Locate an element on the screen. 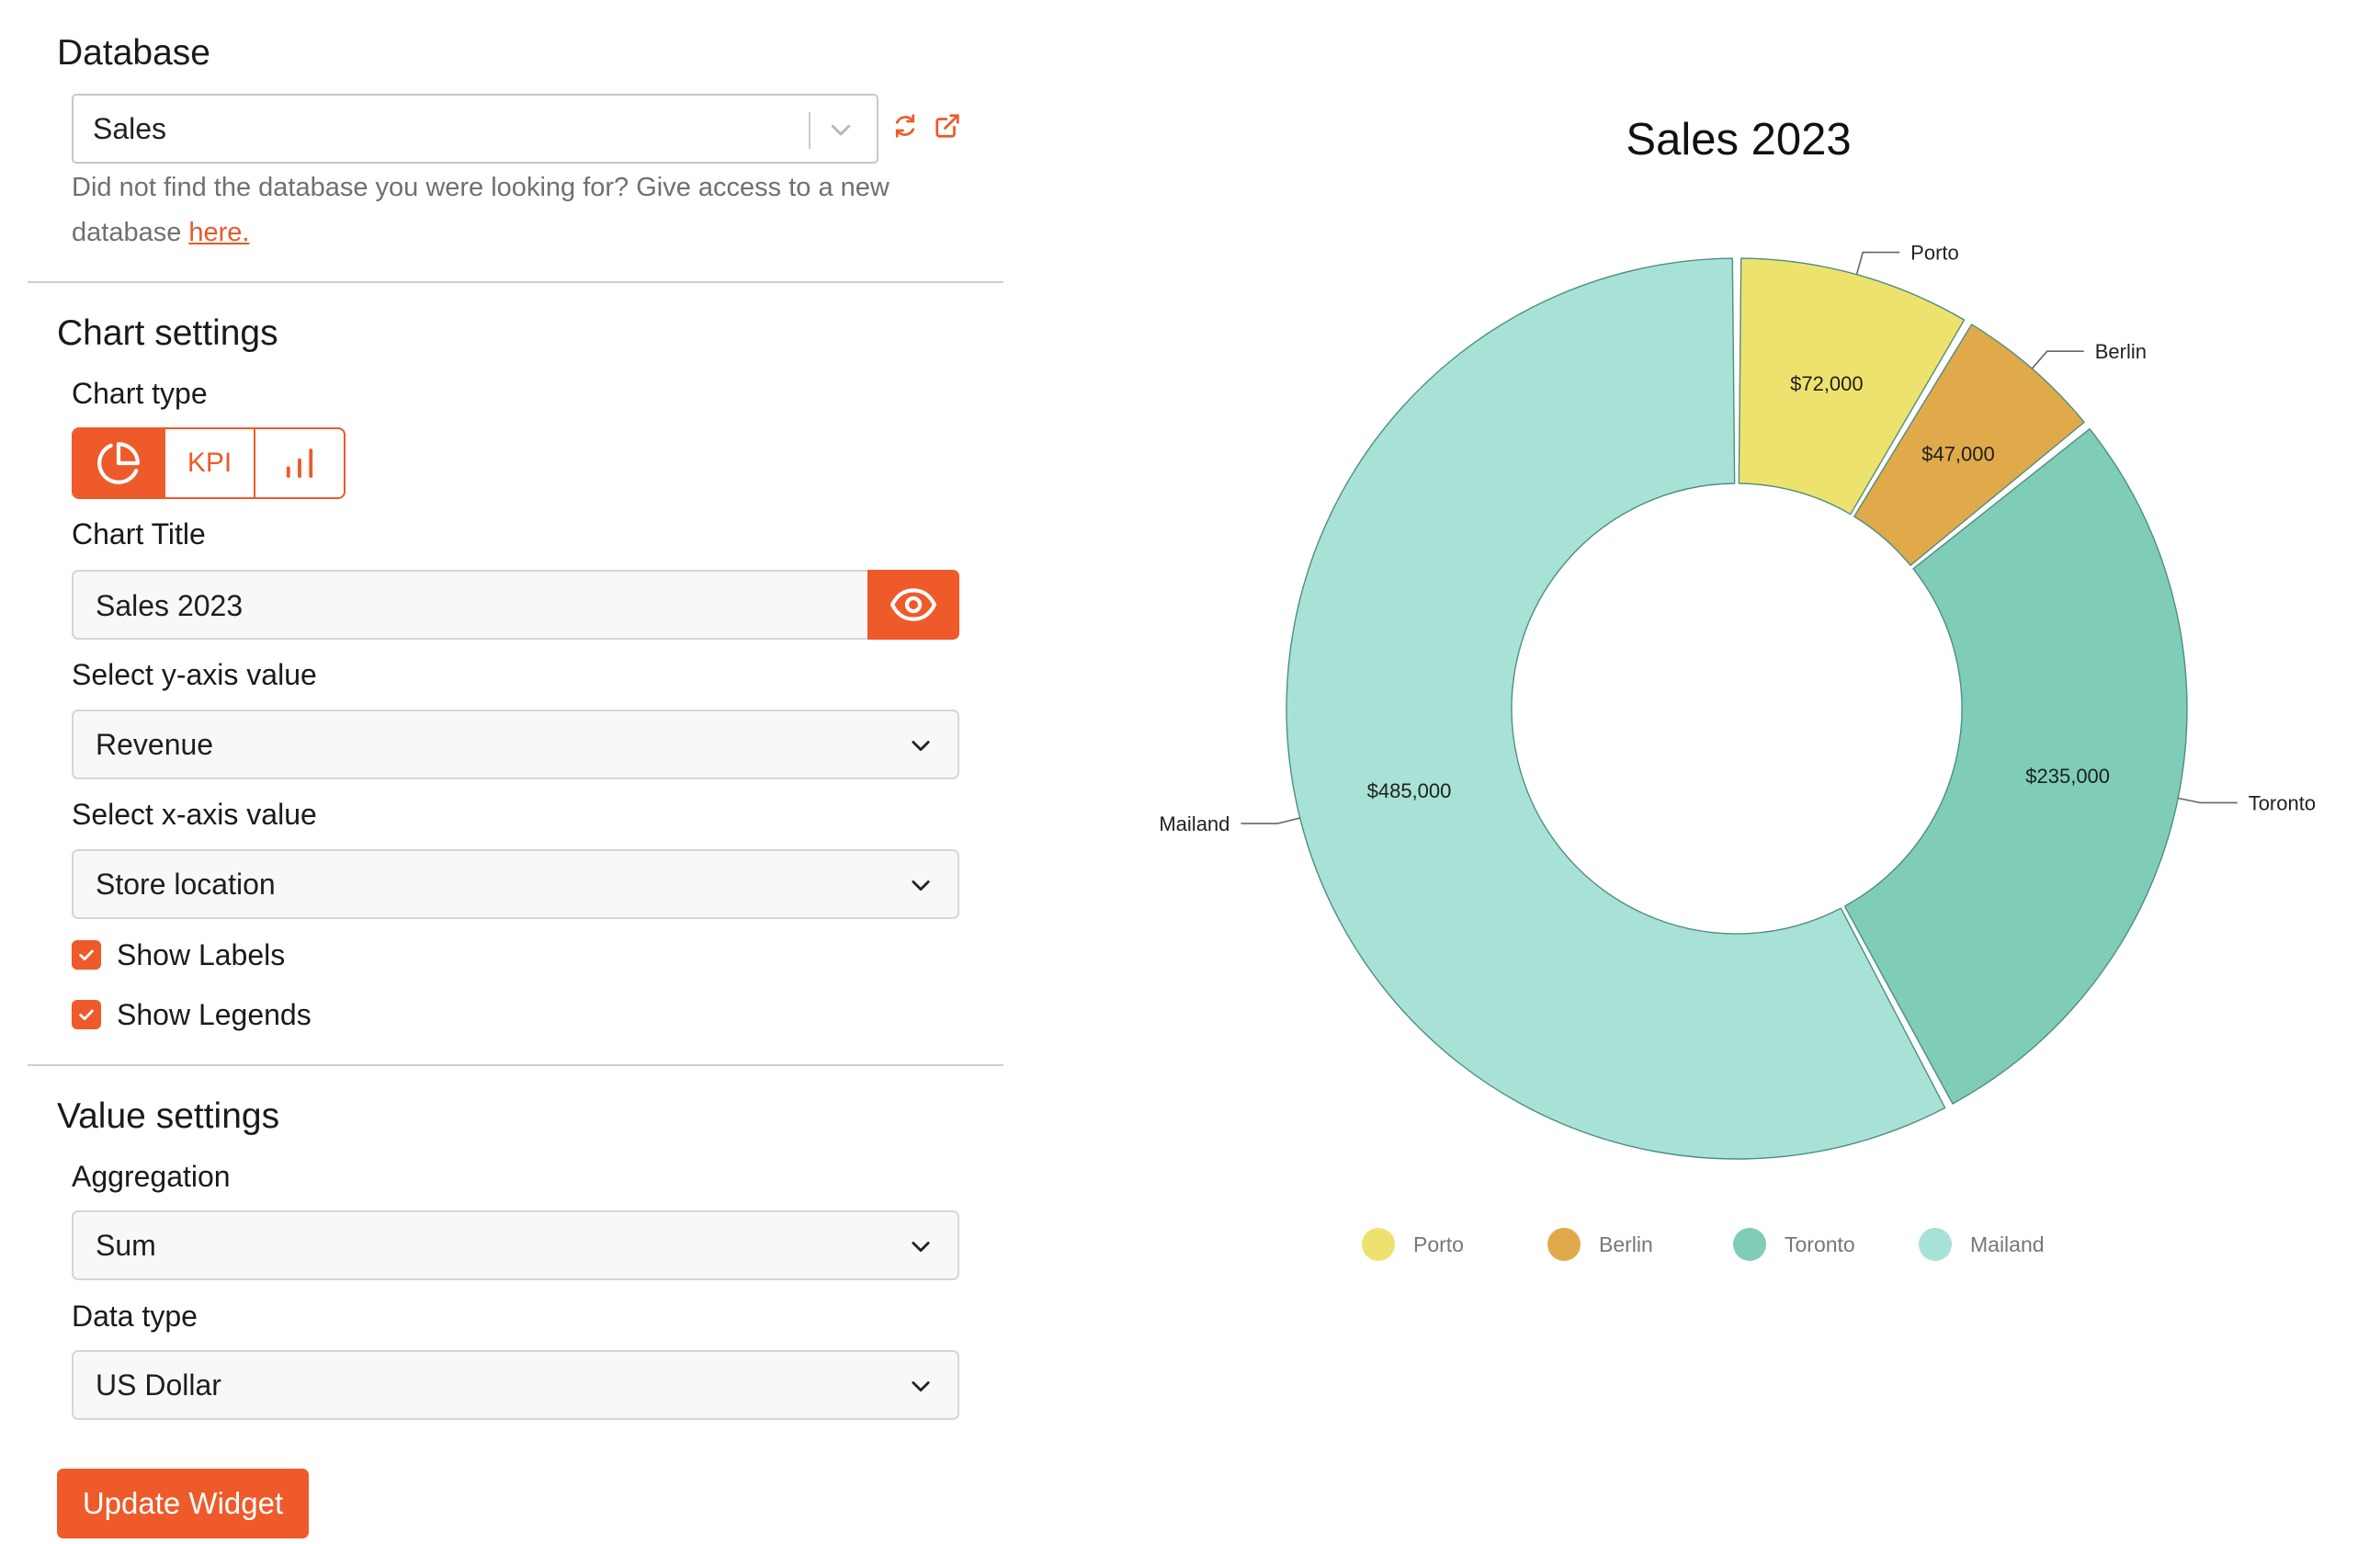 The width and height of the screenshot is (2380, 1544). database-select-value: Sales is located at coordinates (130, 128).